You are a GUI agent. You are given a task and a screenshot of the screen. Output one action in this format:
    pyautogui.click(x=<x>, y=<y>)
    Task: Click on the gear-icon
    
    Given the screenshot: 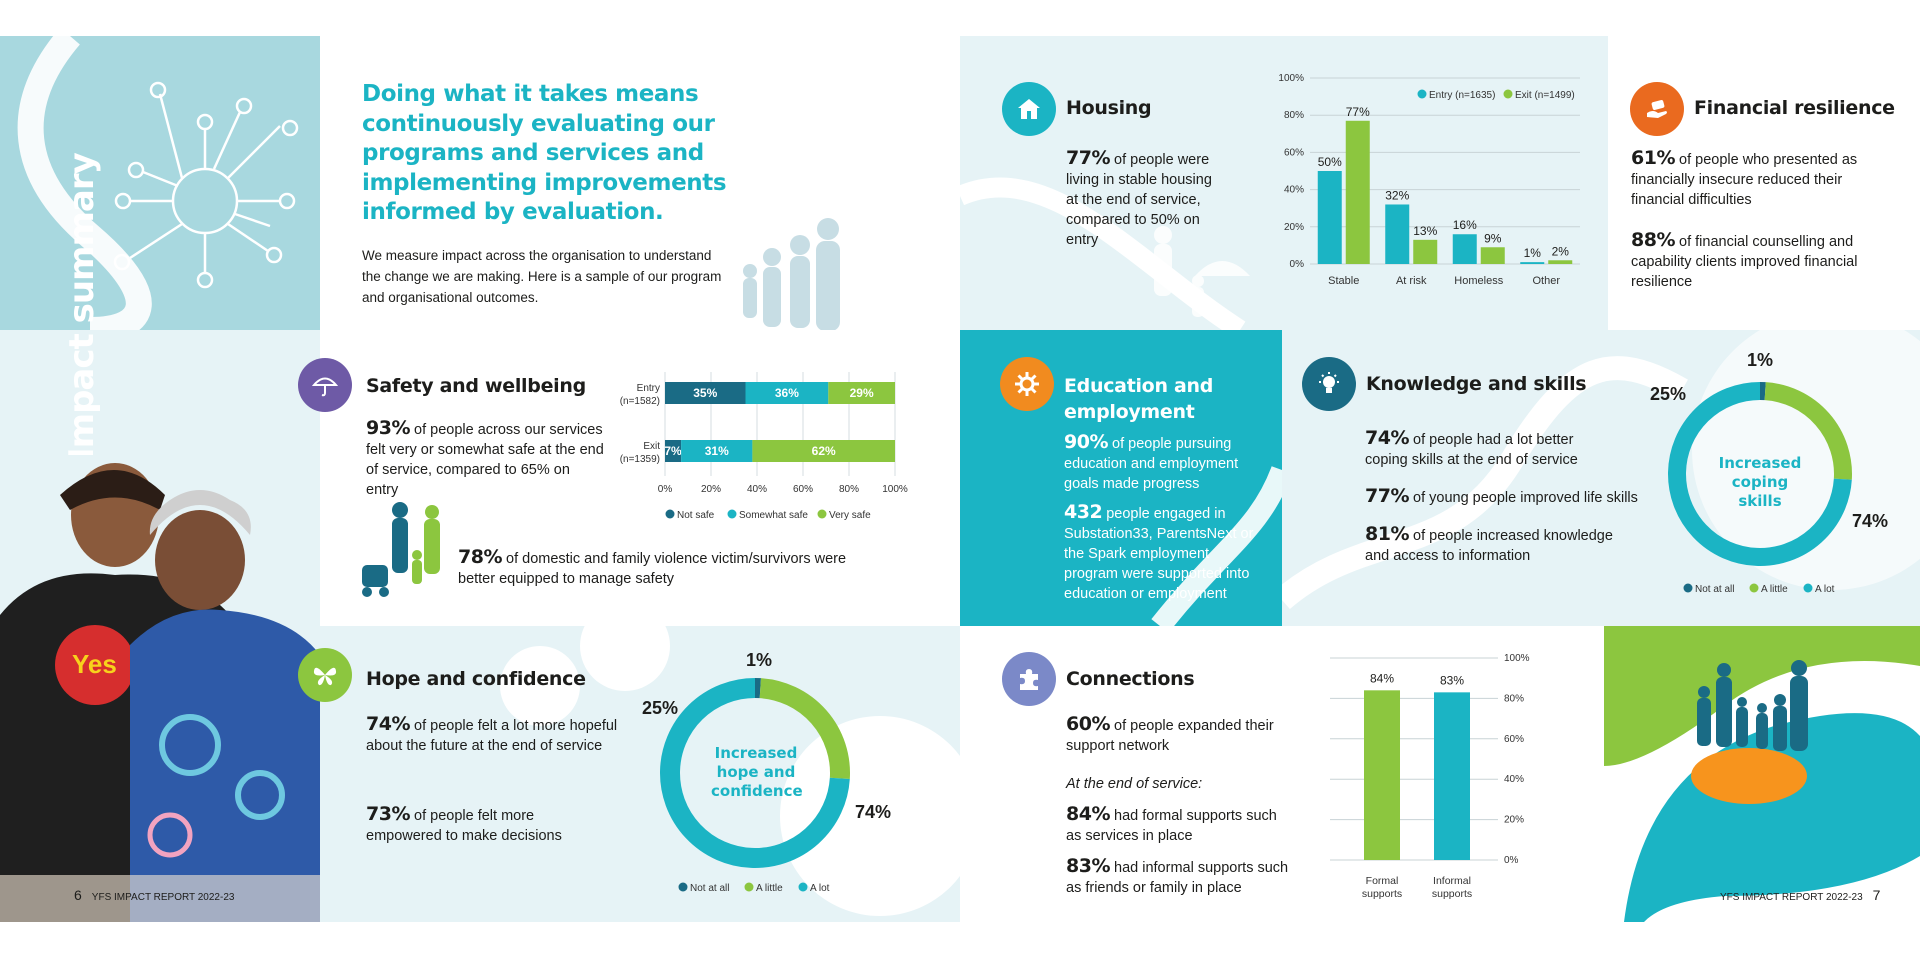 What is the action you would take?
    pyautogui.click(x=1027, y=384)
    